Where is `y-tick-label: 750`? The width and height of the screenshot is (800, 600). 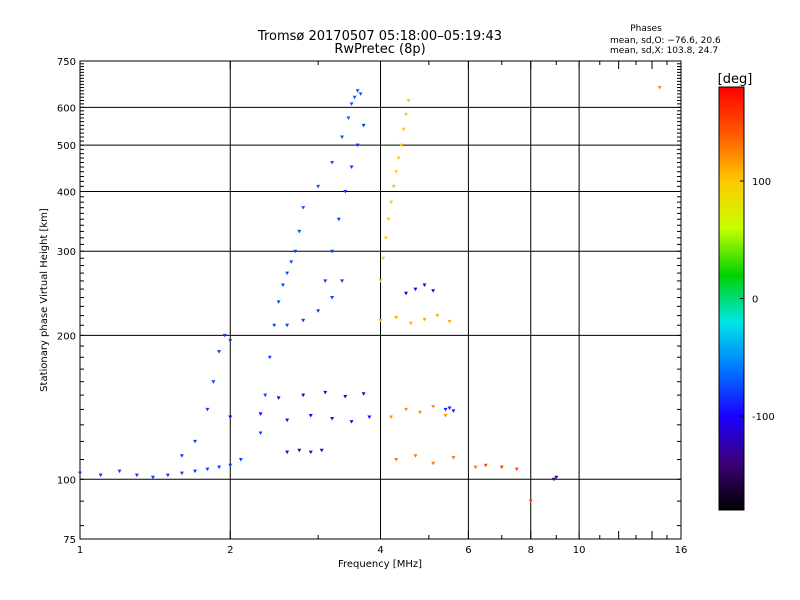
y-tick-label: 750 is located at coordinates (66, 62).